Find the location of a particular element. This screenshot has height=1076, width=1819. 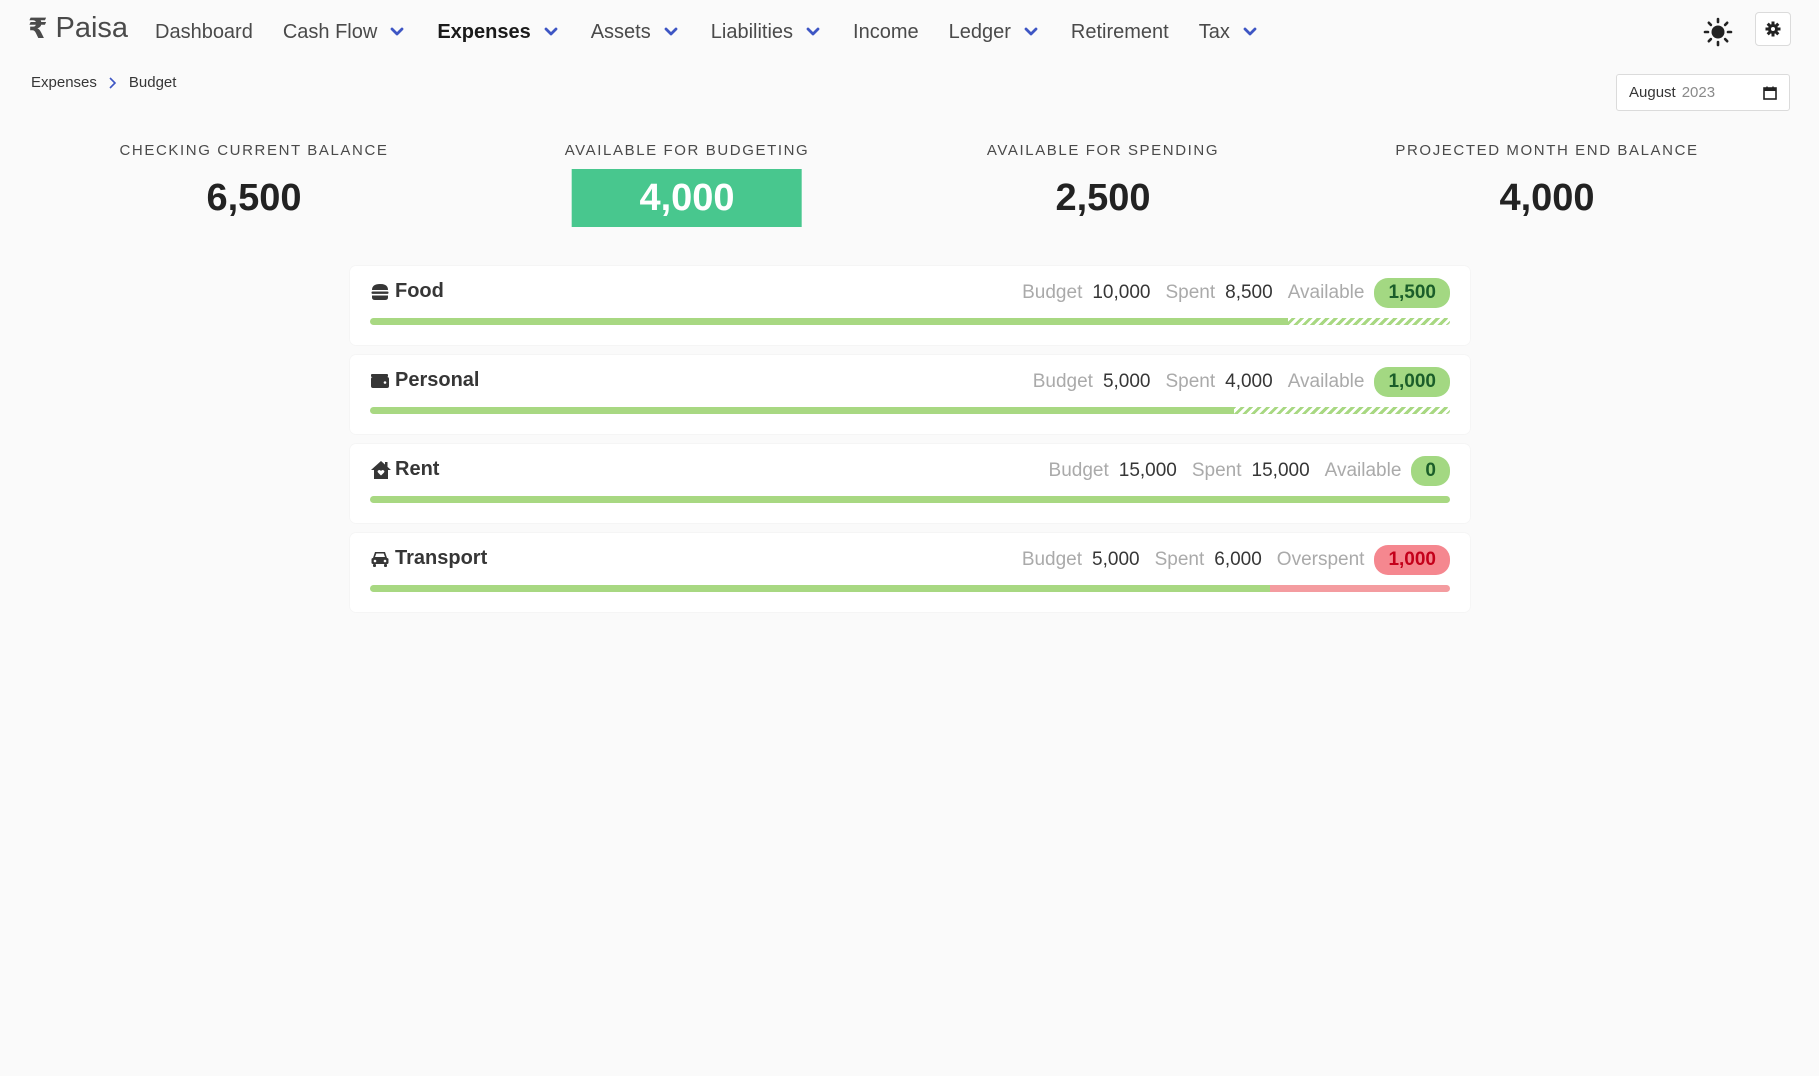

nav-item-label: Retirement is located at coordinates (1119, 31).